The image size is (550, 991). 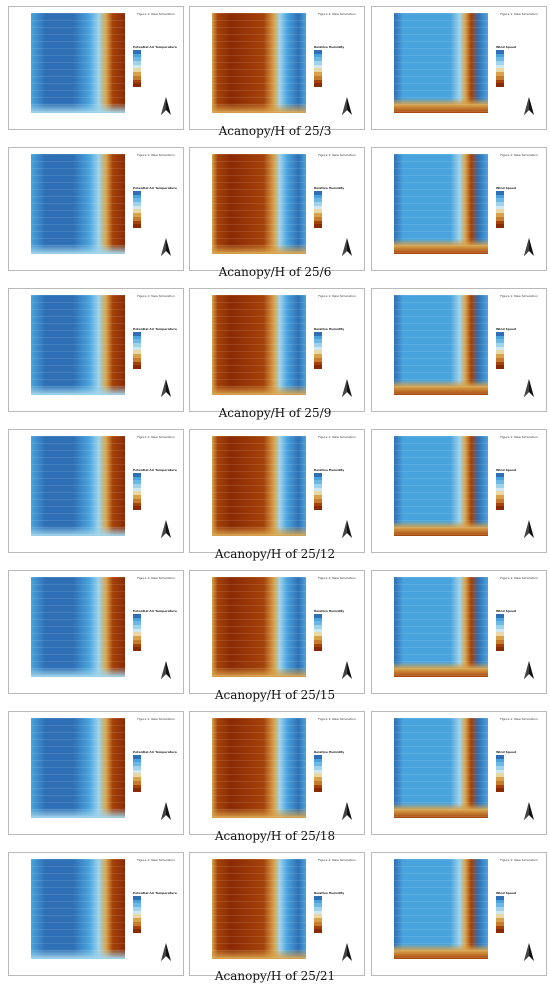 I want to click on row-caption: Acanopy/H of 25/9, so click(x=275, y=413).